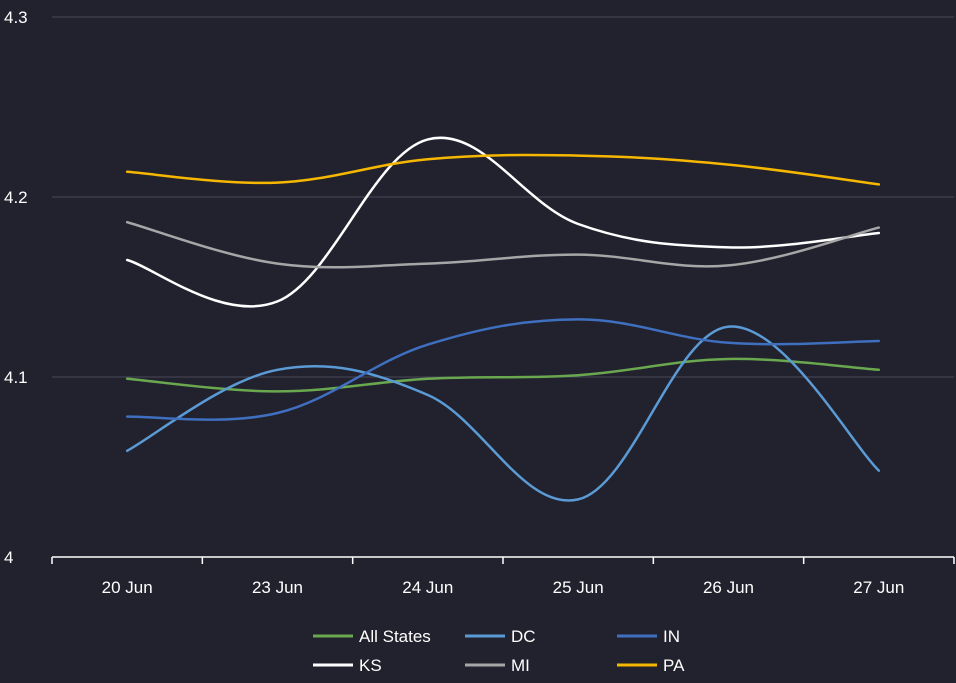 The image size is (956, 683). Describe the element at coordinates (127, 587) in the screenshot. I see `x-tick-label: 20 Jun` at that location.